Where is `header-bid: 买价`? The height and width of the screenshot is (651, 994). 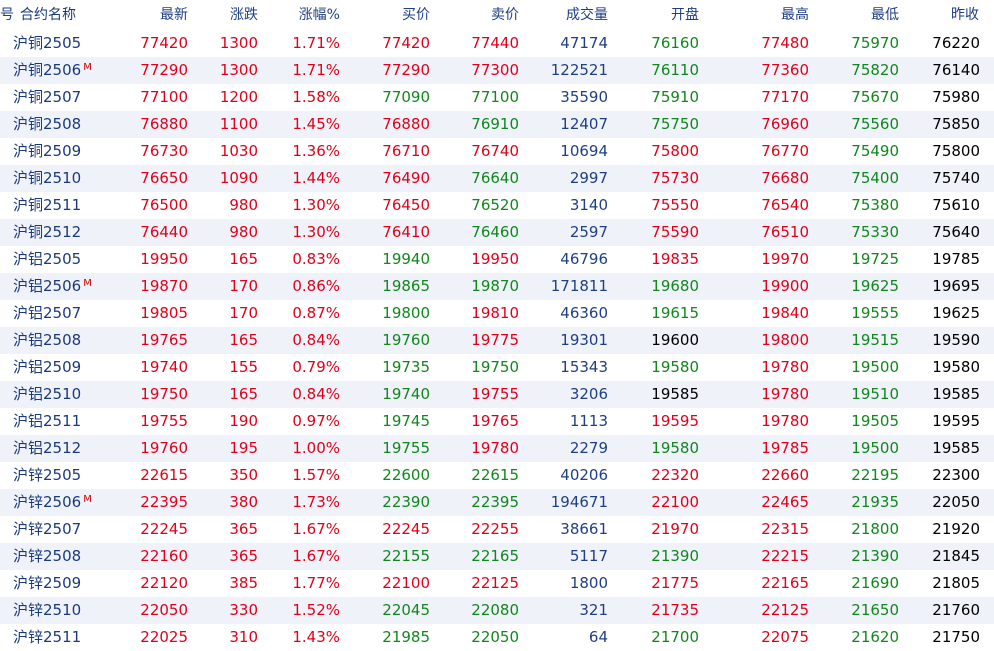
header-bid: 买价 is located at coordinates (416, 15).